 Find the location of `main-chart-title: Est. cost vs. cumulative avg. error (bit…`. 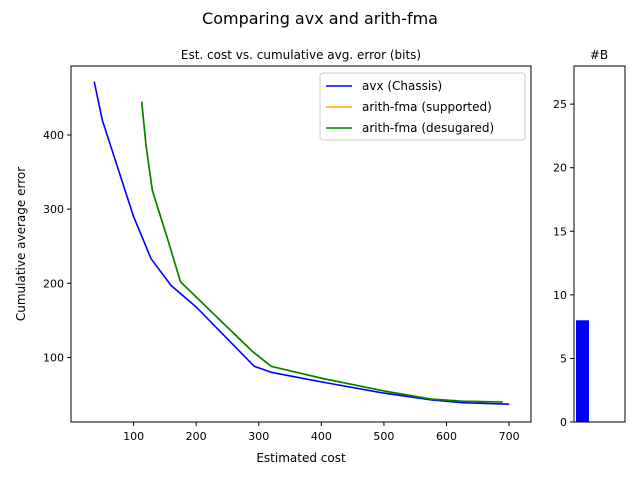

main-chart-title: Est. cost vs. cumulative avg. error (bit… is located at coordinates (301, 55).